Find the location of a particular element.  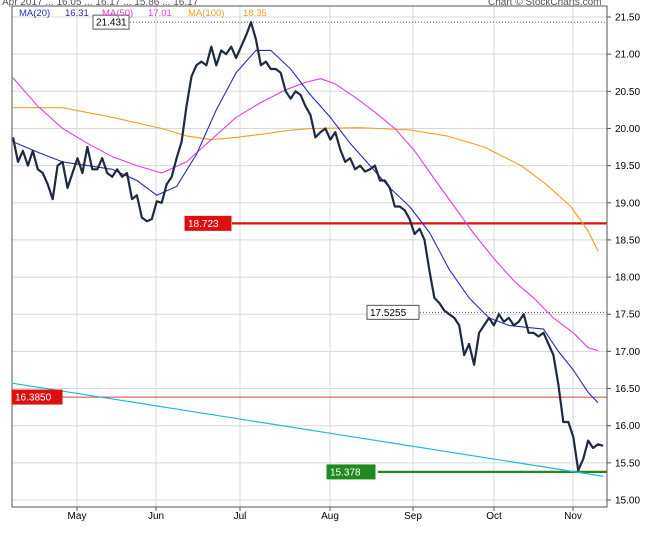

support-tag-label: 16.3850 is located at coordinates (33, 398).